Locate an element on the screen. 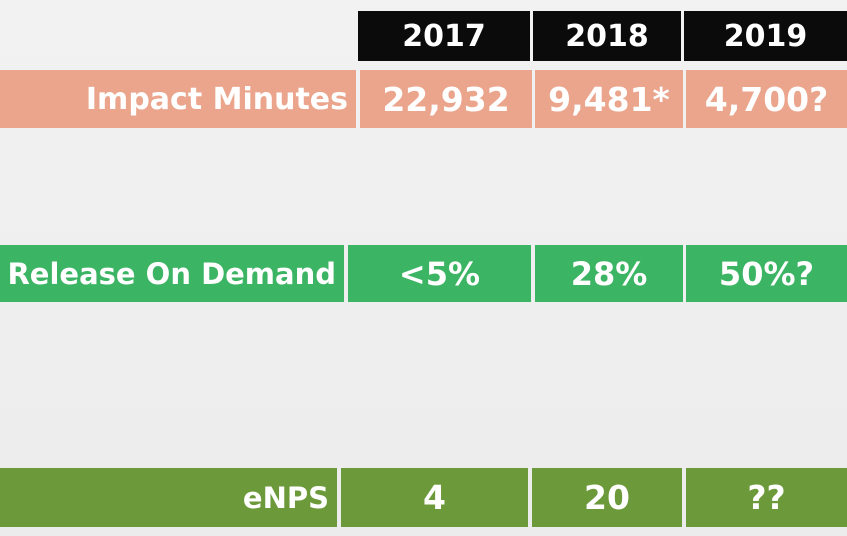  release-on-demand-2018: 28% is located at coordinates (609, 273).